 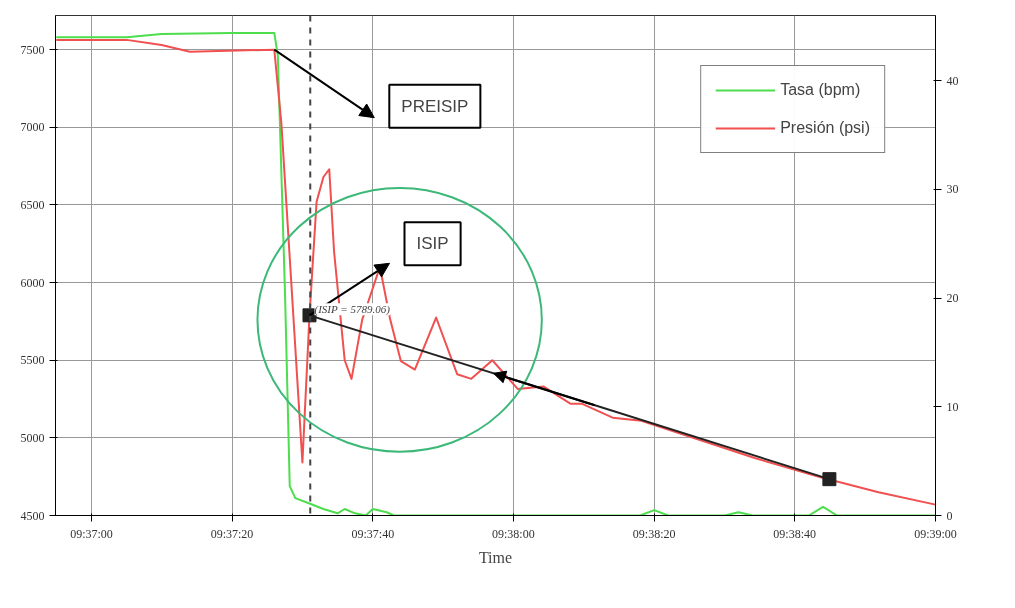 What do you see at coordinates (373, 533) in the screenshot?
I see `x-tick-label: 09:37:40` at bounding box center [373, 533].